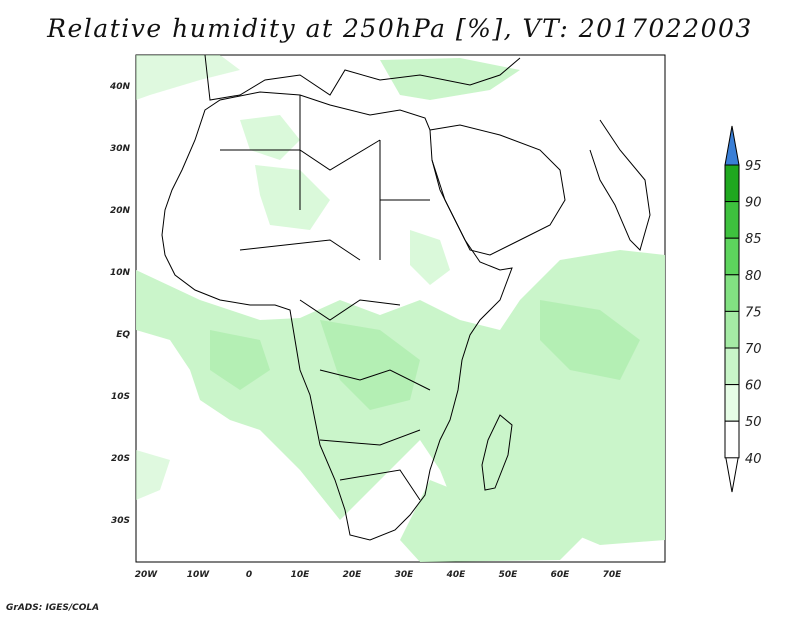  What do you see at coordinates (509, 575) in the screenshot?
I see `lon-tick-label: 50E` at bounding box center [509, 575].